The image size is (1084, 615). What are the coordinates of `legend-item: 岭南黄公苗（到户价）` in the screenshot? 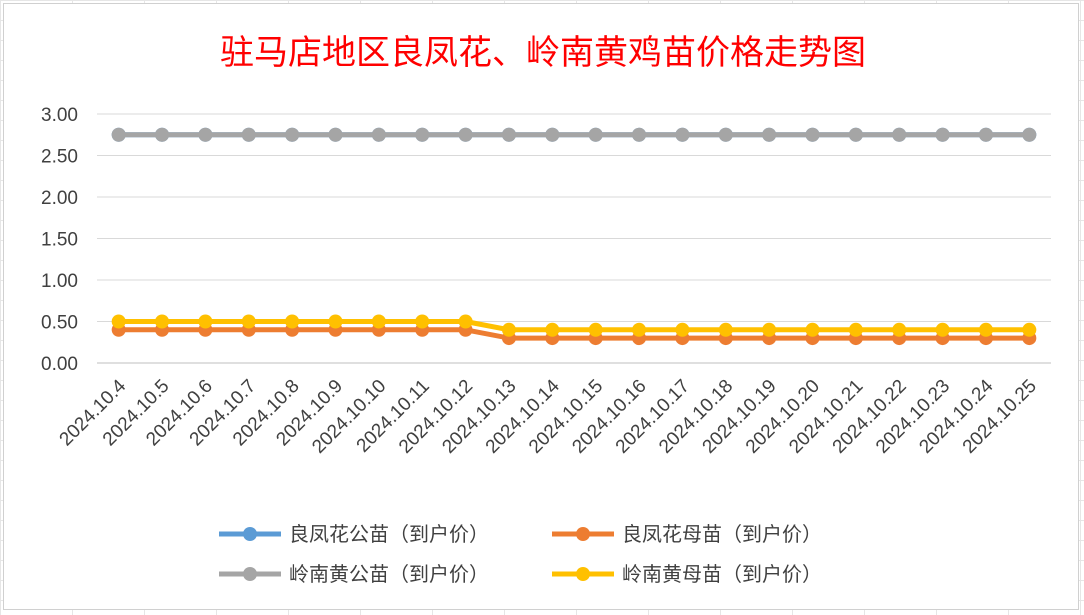 It's located at (354, 574).